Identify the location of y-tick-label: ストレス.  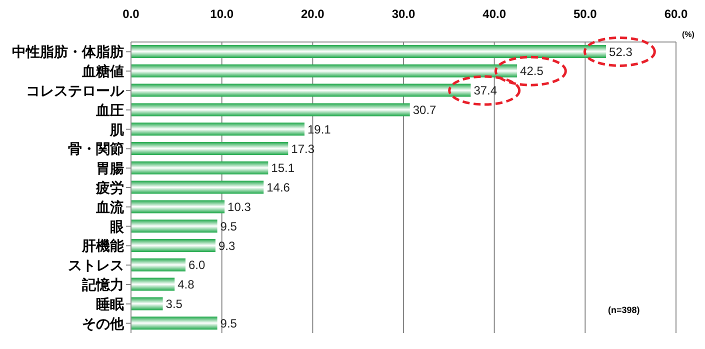
(96, 266).